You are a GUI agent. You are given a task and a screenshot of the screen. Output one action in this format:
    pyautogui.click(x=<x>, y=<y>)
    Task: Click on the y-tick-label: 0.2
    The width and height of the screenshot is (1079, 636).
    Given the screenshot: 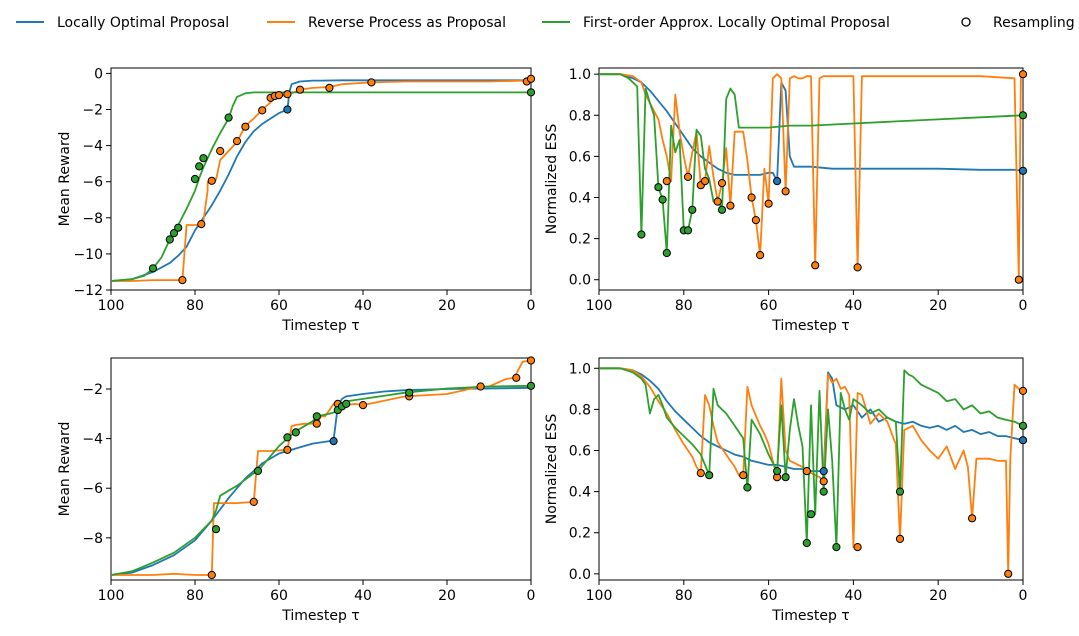 What is the action you would take?
    pyautogui.click(x=580, y=240)
    